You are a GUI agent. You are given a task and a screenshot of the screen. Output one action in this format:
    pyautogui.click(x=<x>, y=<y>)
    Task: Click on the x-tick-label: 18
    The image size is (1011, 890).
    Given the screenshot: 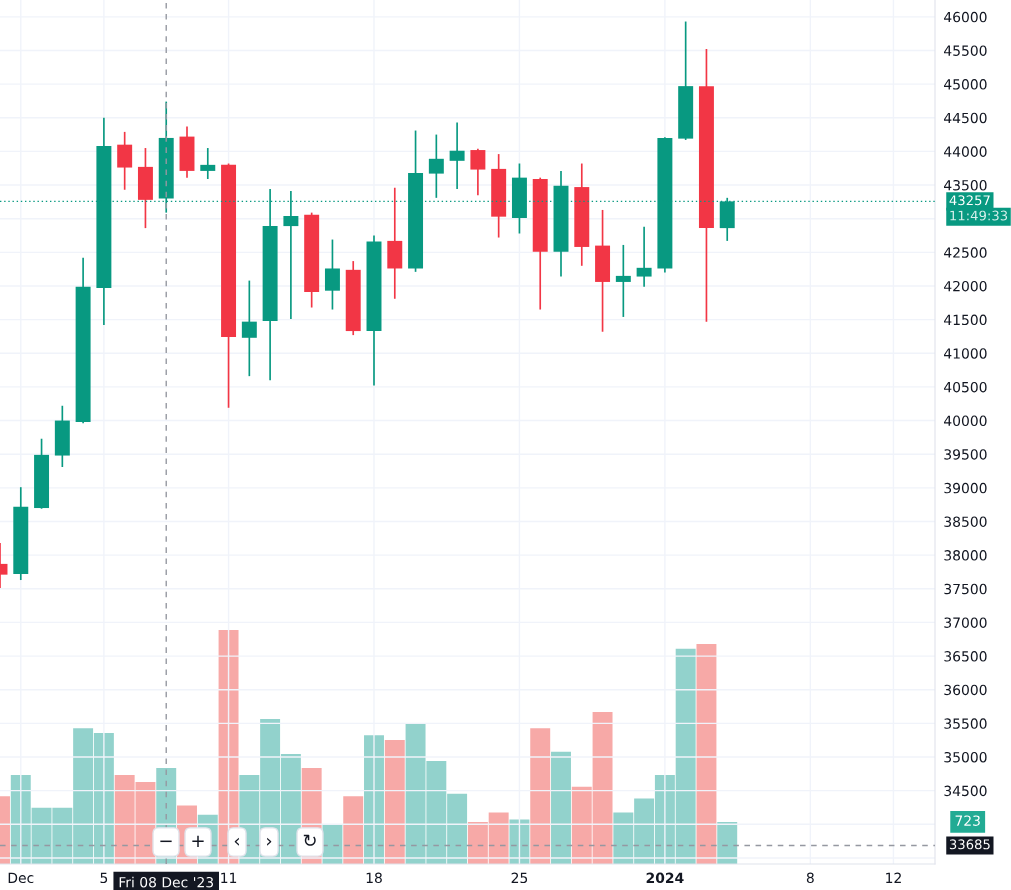 What is the action you would take?
    pyautogui.click(x=374, y=878)
    